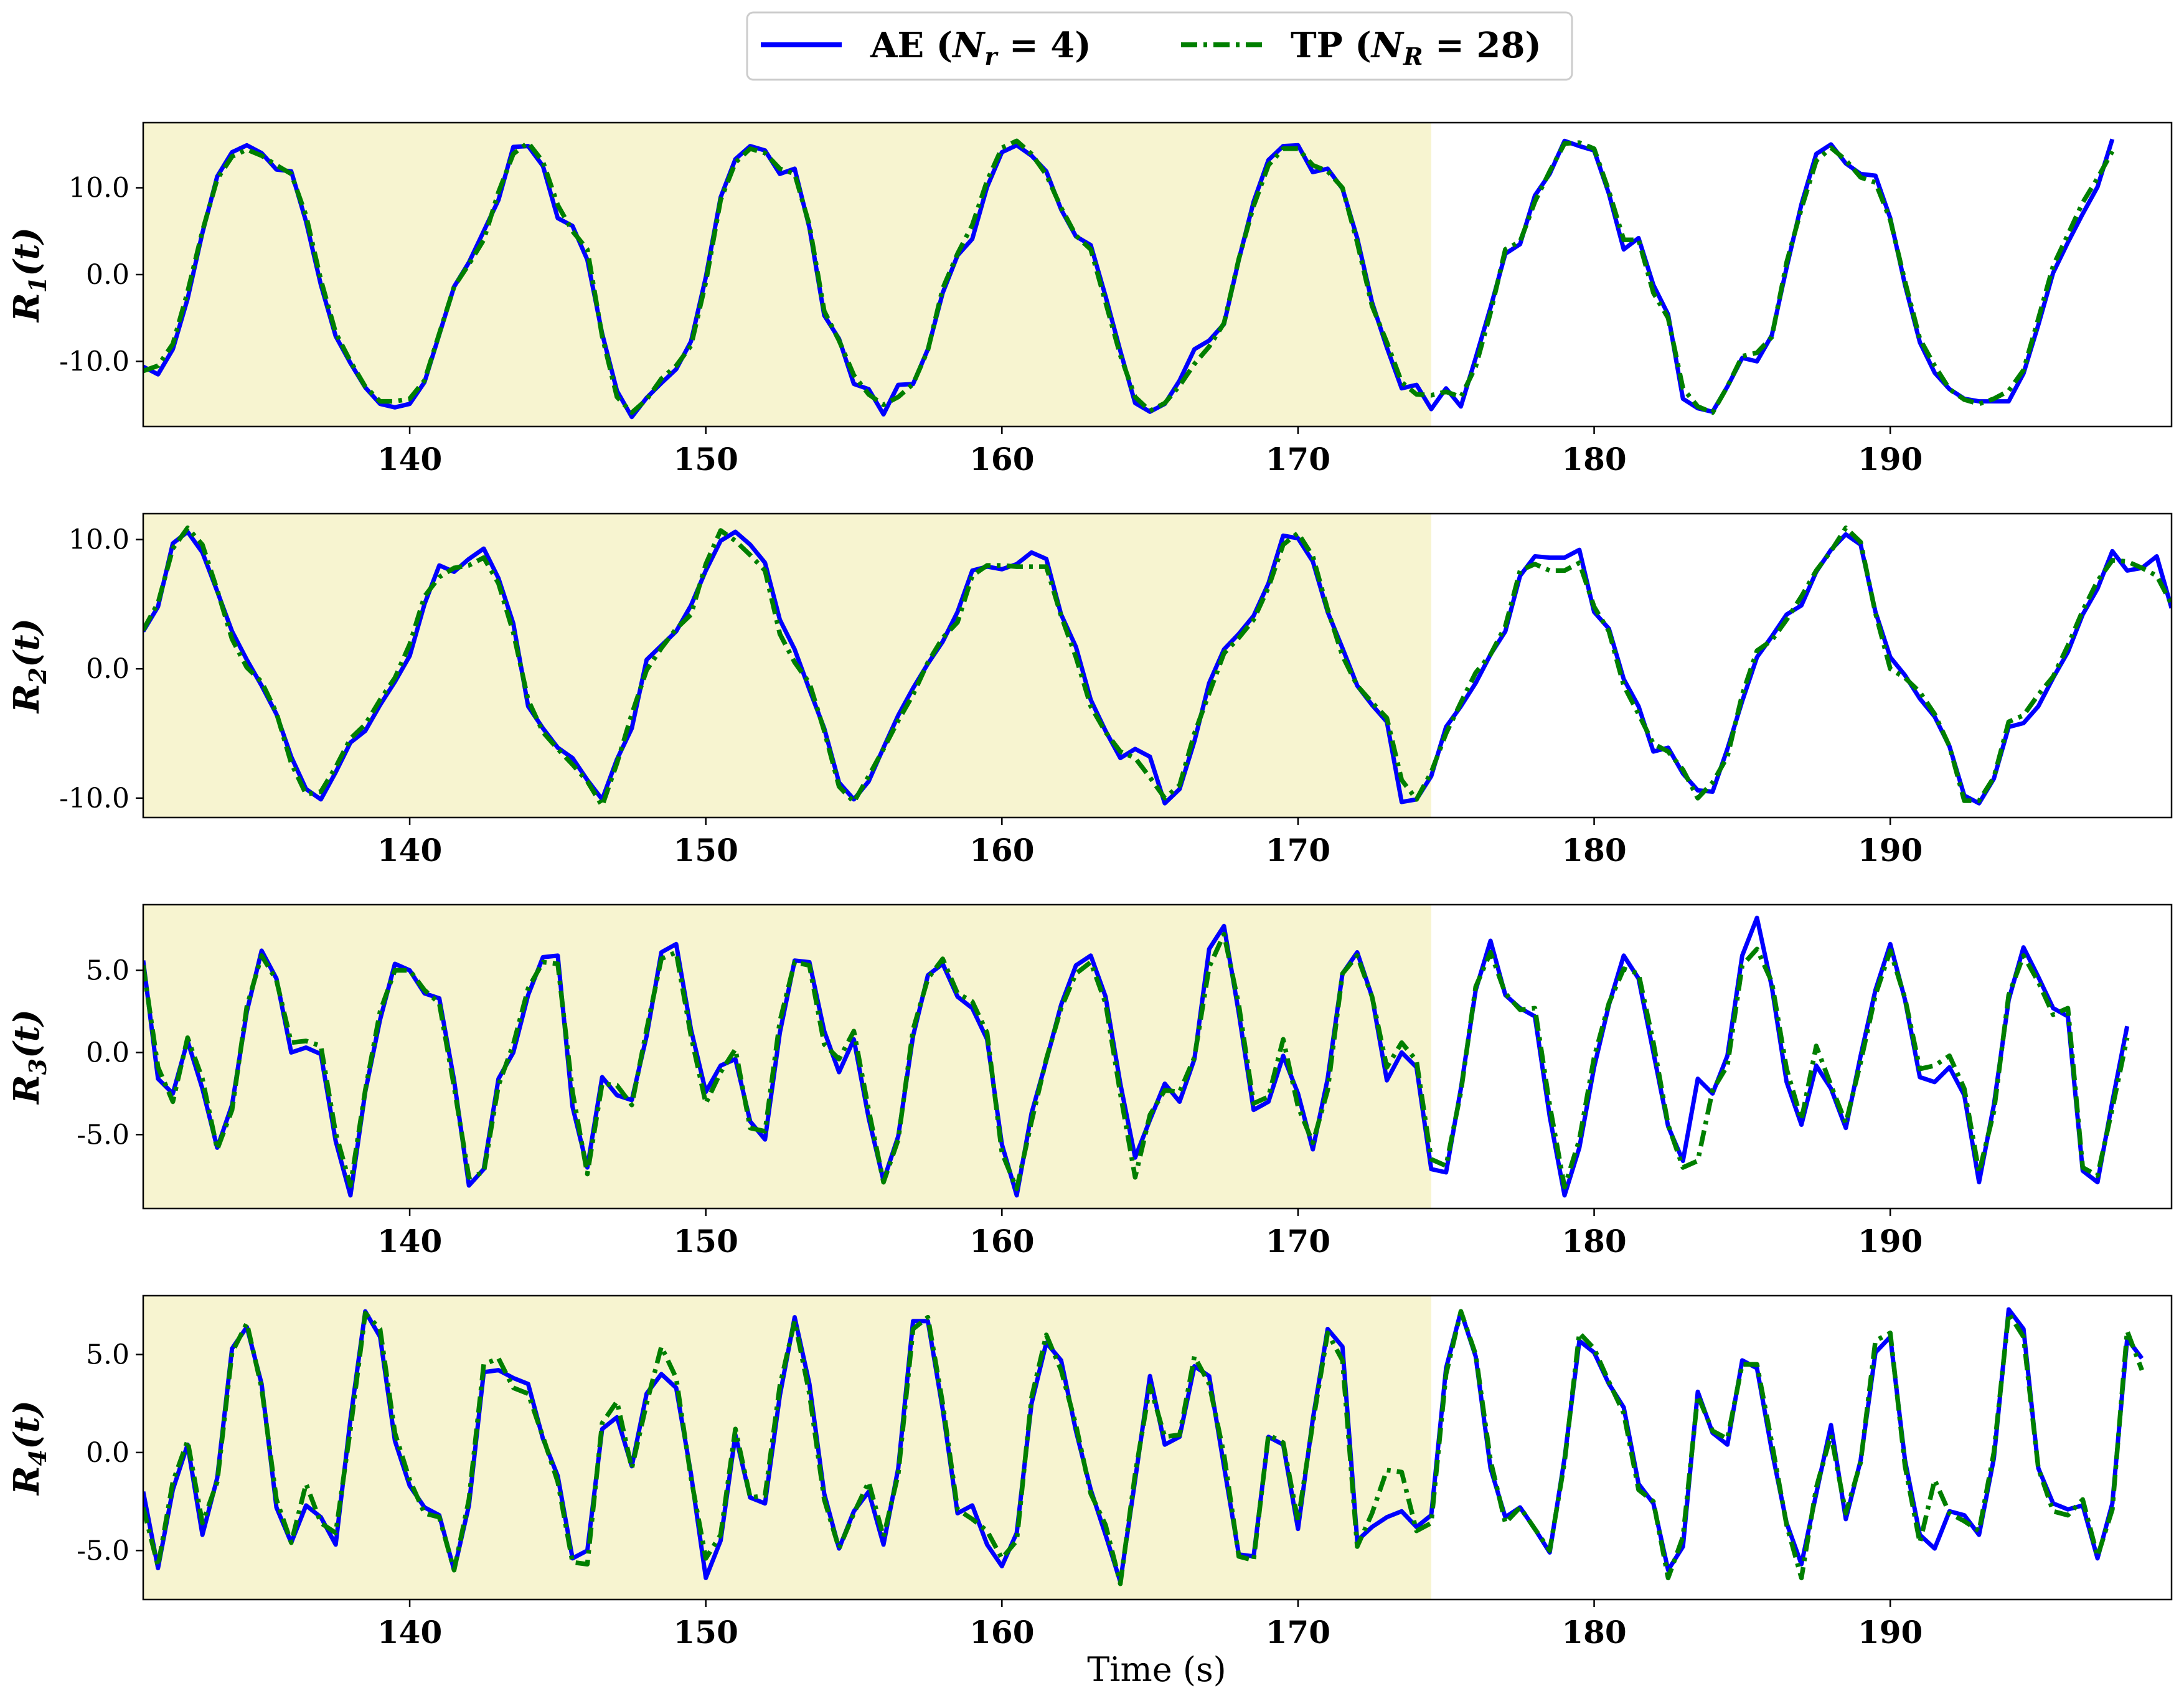  I want to click on legend-label-ae-sub: r, so click(992, 56).